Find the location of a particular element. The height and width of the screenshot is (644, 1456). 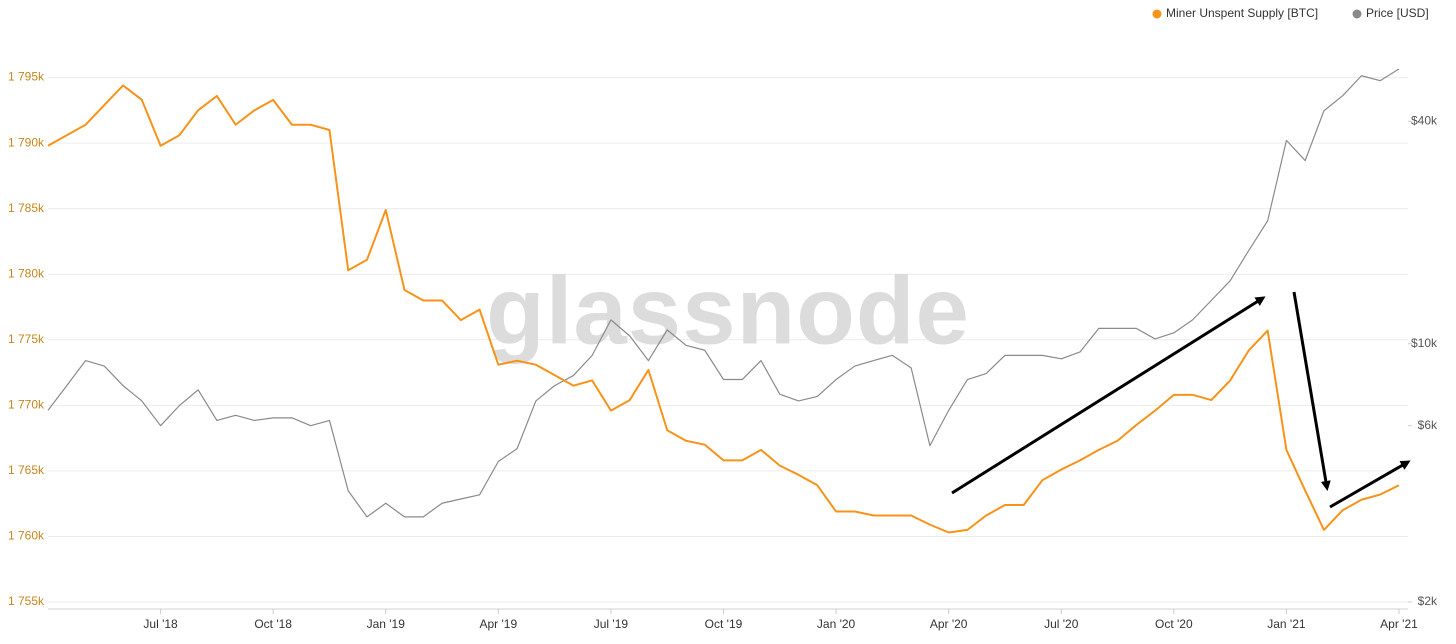

y2-tick-label: $2k is located at coordinates (1428, 601).